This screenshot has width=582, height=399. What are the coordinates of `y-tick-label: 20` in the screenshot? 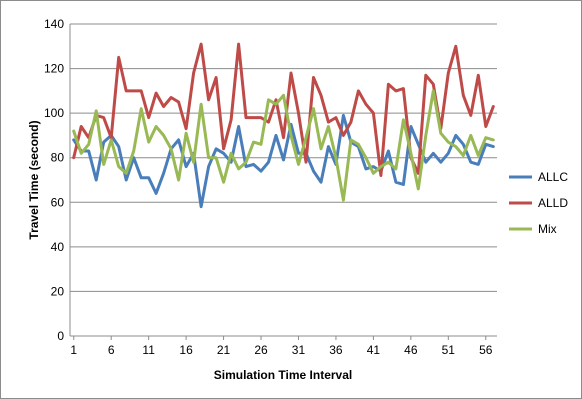 It's located at (58, 291).